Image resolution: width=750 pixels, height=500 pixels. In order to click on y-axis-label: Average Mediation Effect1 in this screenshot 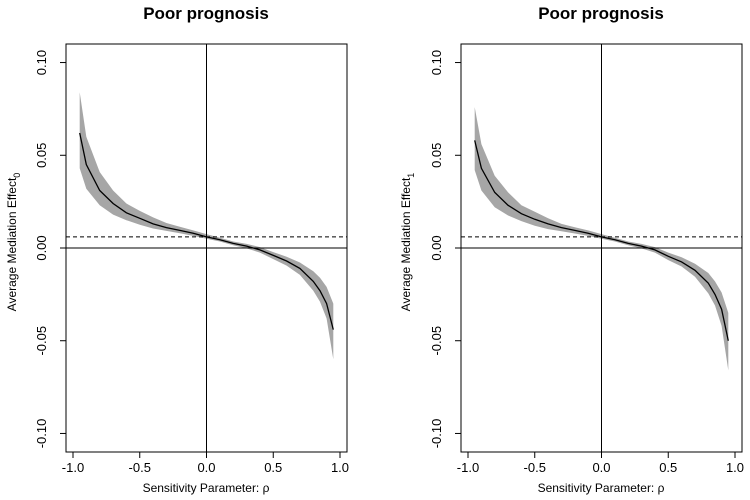, I will do `click(407, 242)`.